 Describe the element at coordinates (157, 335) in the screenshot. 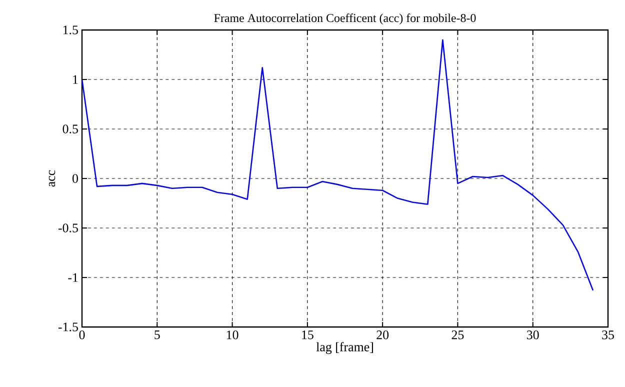

I see `x-tick-label: 5` at that location.